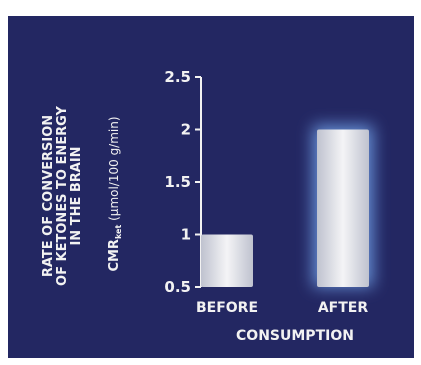 The width and height of the screenshot is (421, 365). I want to click on y-axis-label-line-3: IN THE BRAIN, so click(76, 195).